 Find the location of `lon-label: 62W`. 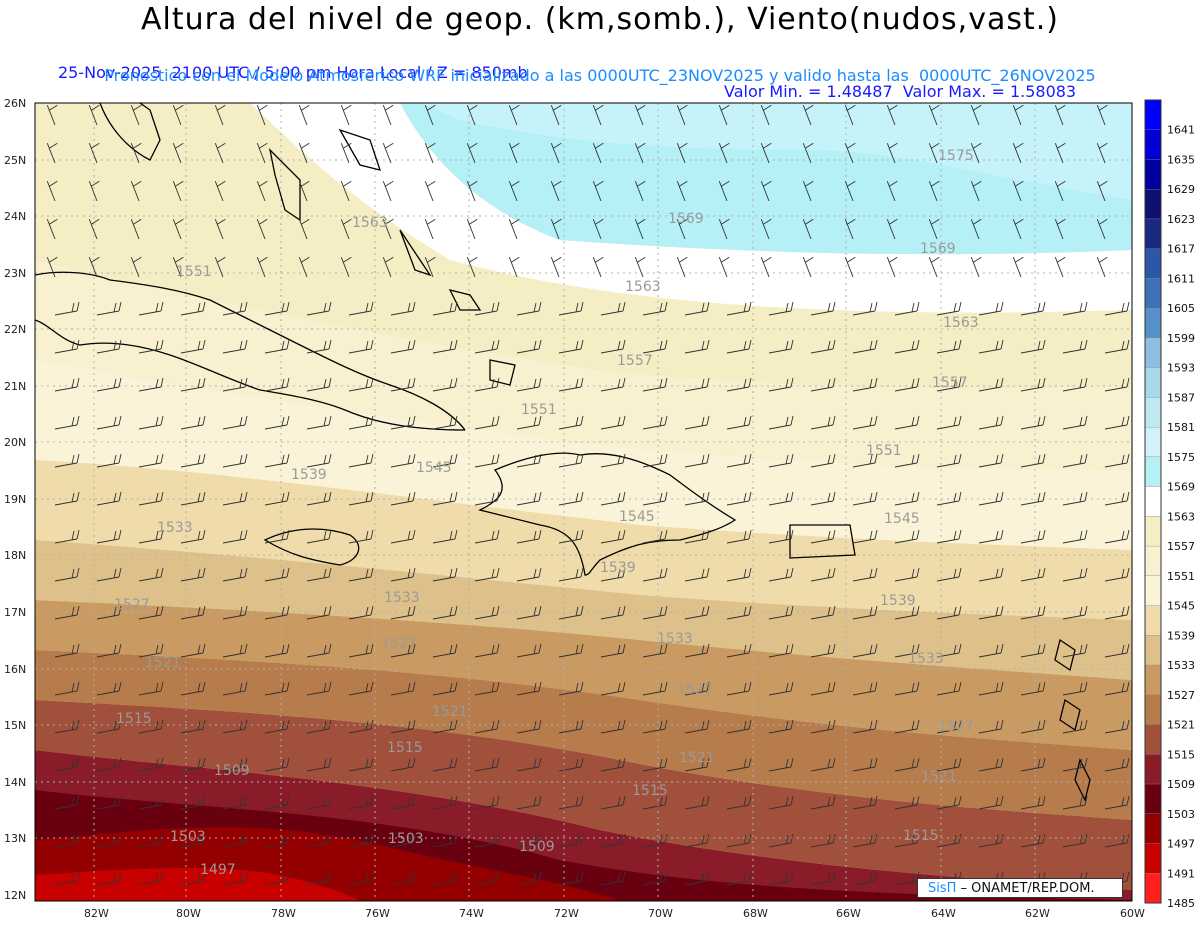

lon-label: 62W is located at coordinates (1037, 913).